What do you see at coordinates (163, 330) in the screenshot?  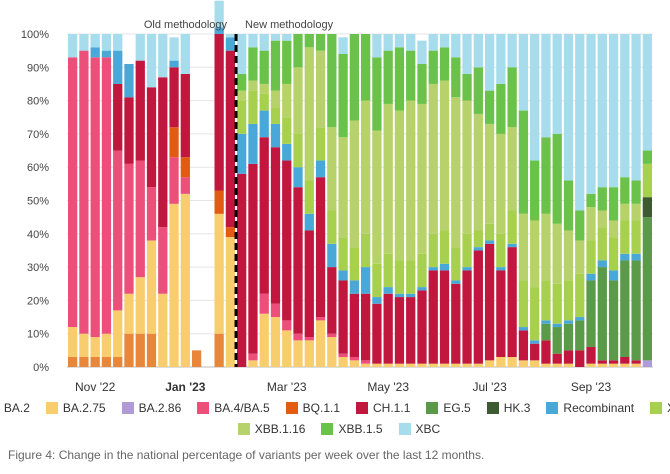 I see `bar-segment: BA.2.75: 22%` at bounding box center [163, 330].